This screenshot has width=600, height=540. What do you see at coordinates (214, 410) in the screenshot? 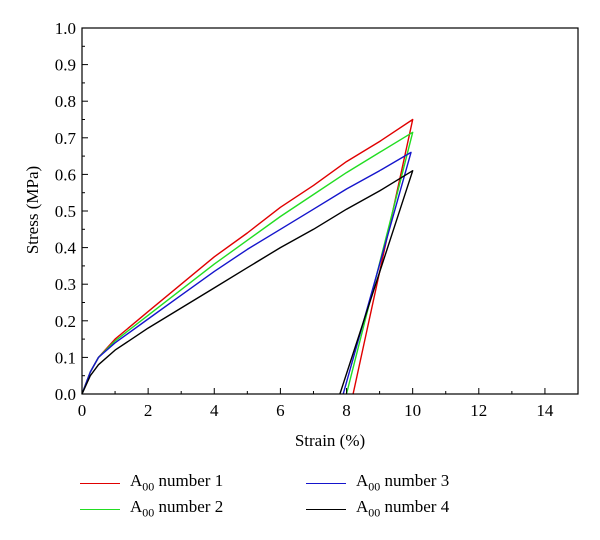
I see `x-tick-label: 4` at bounding box center [214, 410].